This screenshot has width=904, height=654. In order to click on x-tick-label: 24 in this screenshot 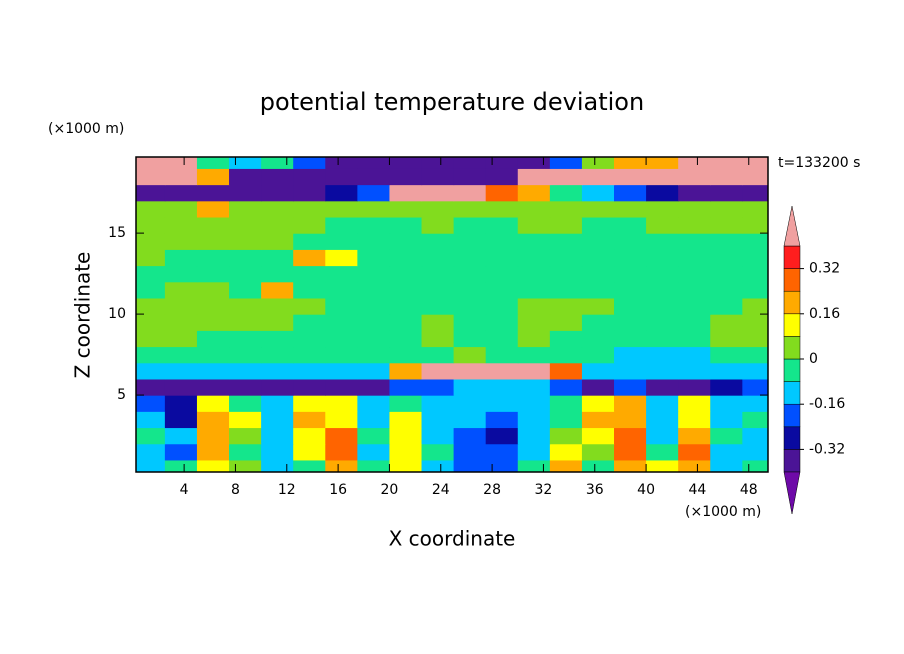, I will do `click(441, 490)`.